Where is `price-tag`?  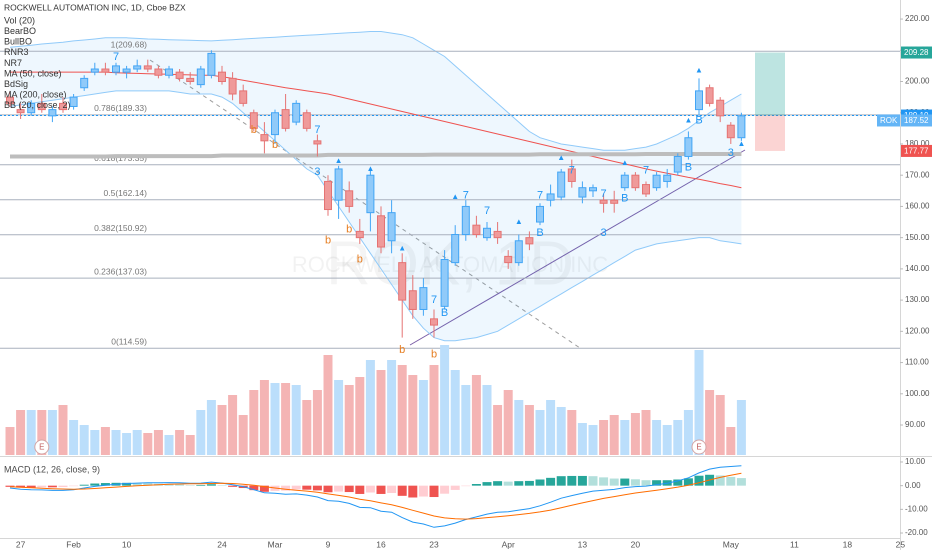
price-tag is located at coordinates (916, 120).